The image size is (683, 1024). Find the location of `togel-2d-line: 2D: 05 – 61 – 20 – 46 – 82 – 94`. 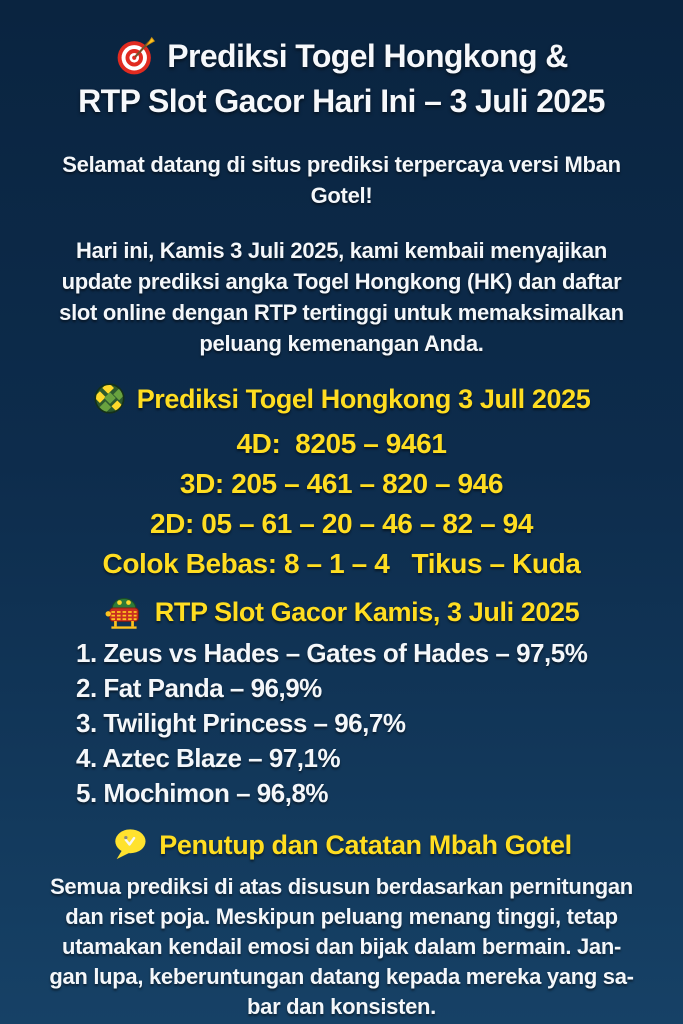

togel-2d-line: 2D: 05 – 61 – 20 – 46 – 82 – 94 is located at coordinates (341, 523).